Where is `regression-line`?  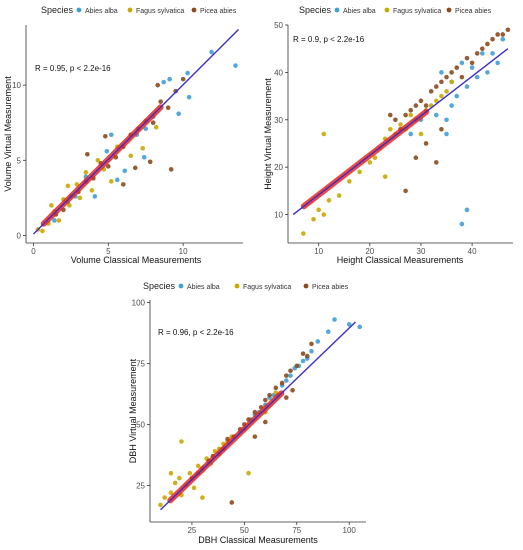
regression-line is located at coordinates (258, 416).